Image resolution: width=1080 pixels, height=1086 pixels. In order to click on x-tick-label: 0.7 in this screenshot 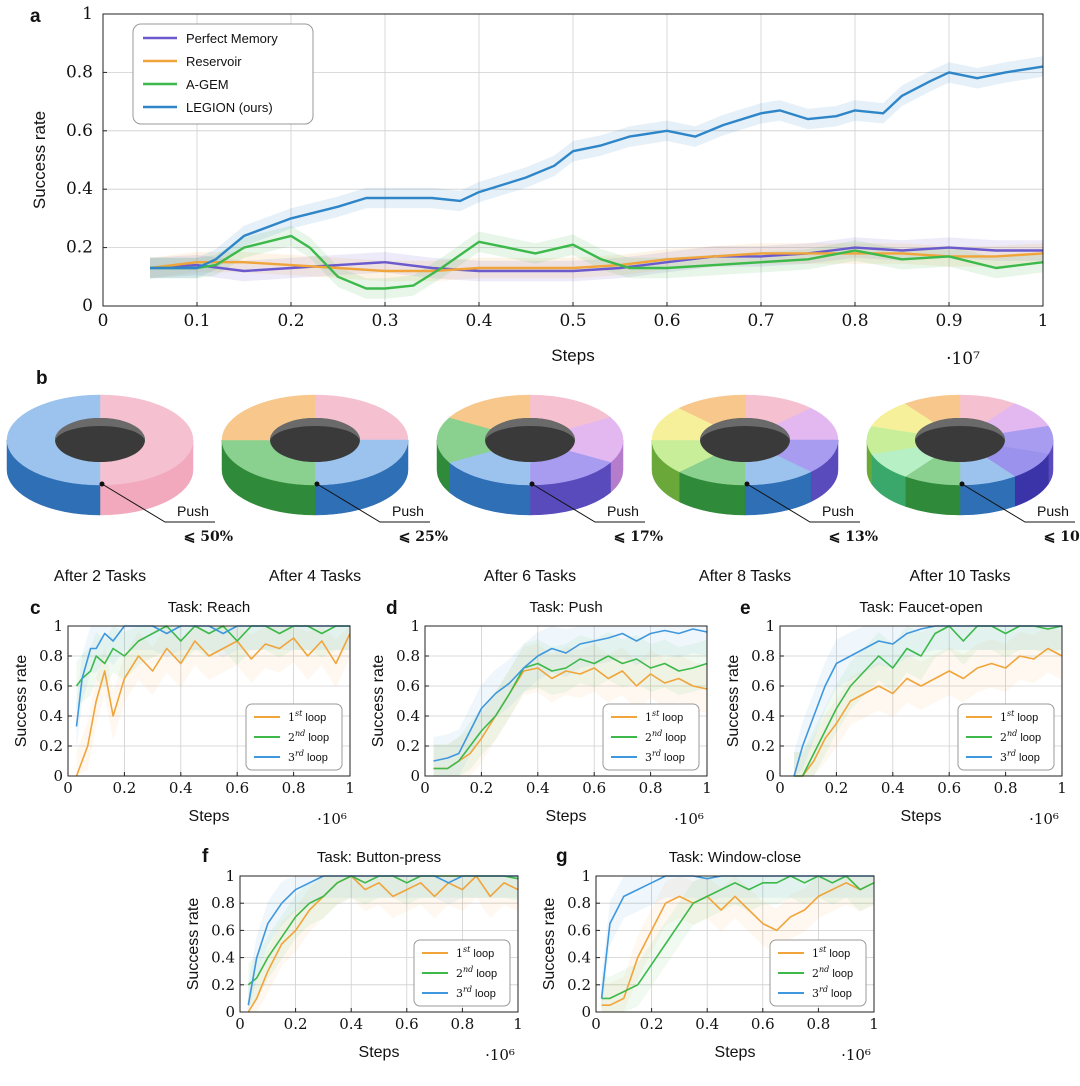, I will do `click(760, 321)`.